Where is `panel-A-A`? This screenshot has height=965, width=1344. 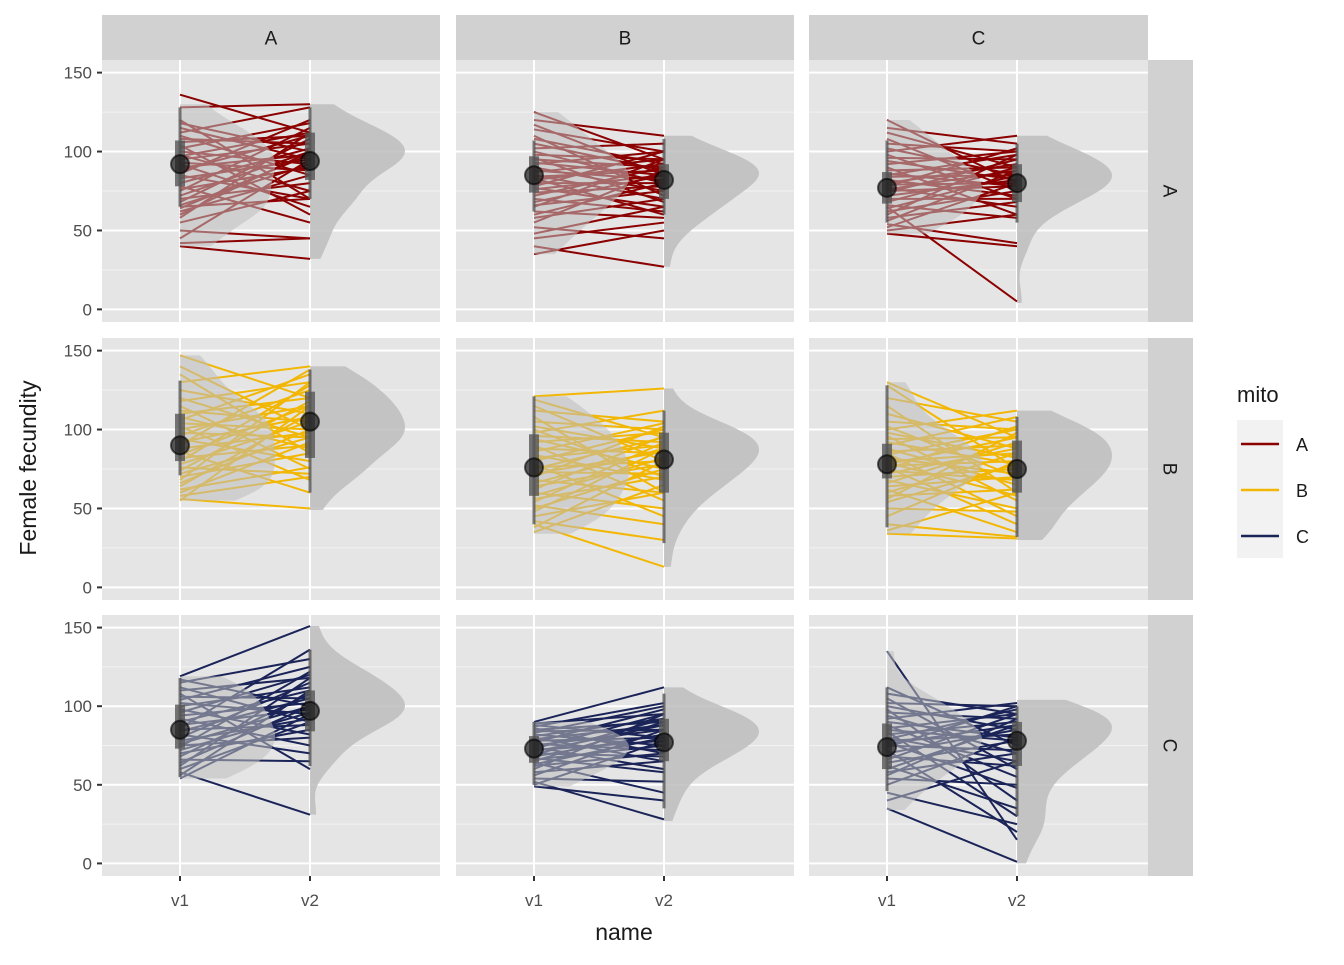
panel-A-A is located at coordinates (271, 191).